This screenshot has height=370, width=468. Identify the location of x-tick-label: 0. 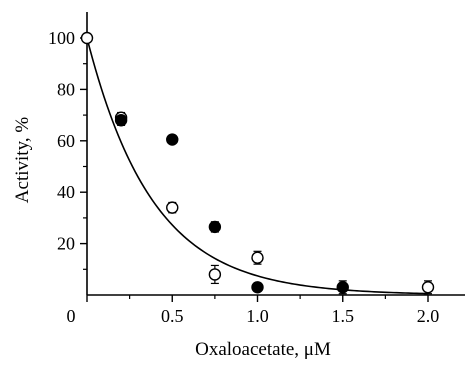
(71, 316).